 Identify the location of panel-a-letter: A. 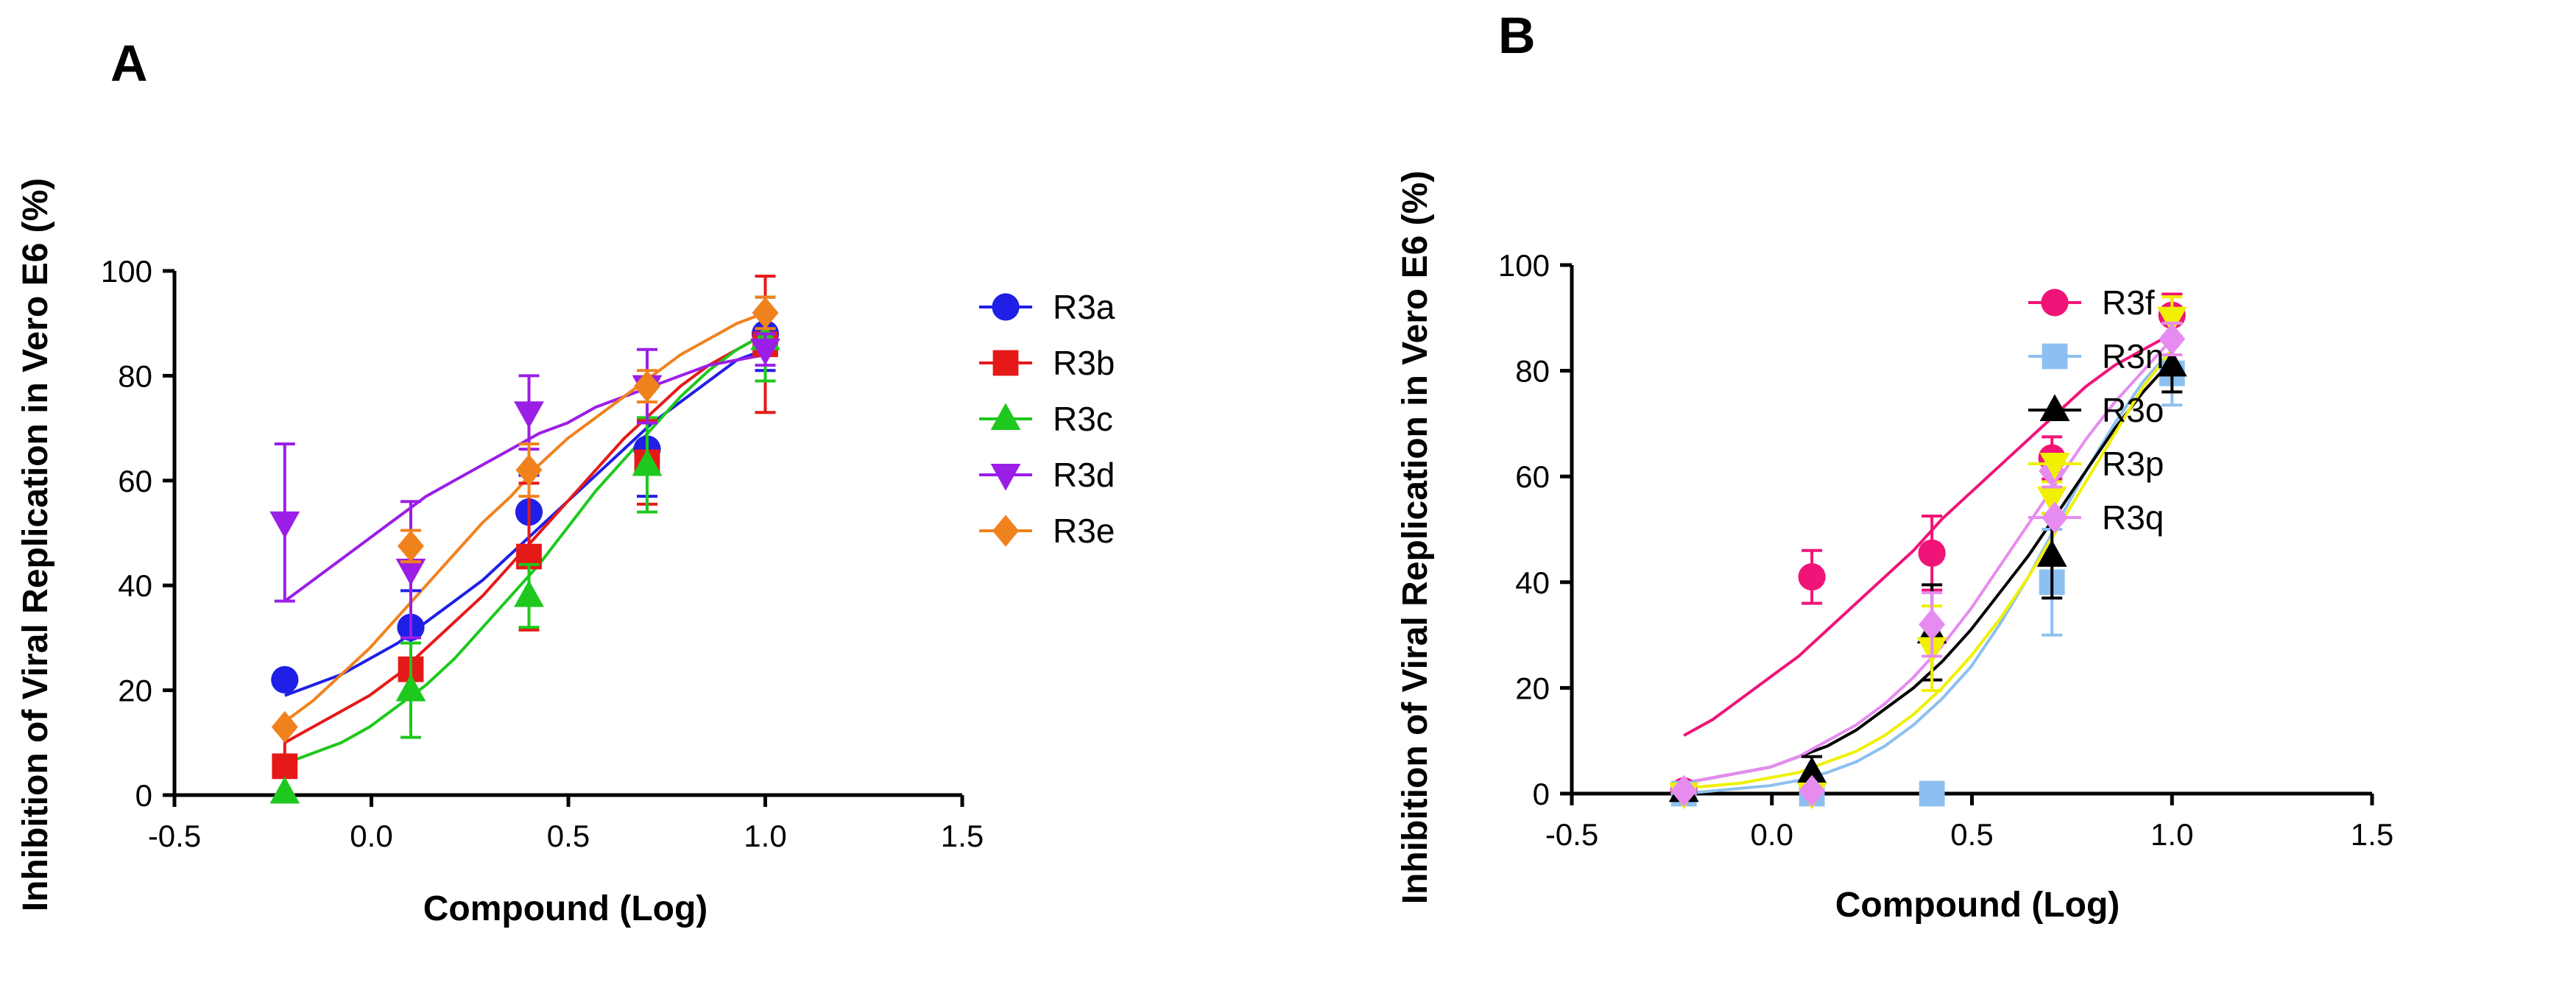
(129, 63).